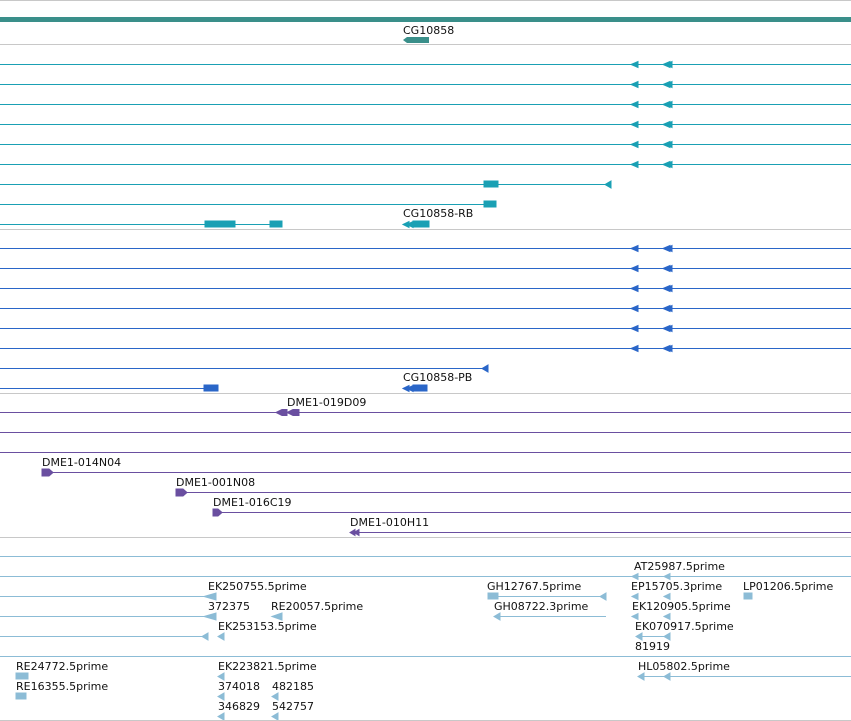 The height and width of the screenshot is (721, 851). What do you see at coordinates (425, 19) in the screenshot?
I see `gene-bar` at bounding box center [425, 19].